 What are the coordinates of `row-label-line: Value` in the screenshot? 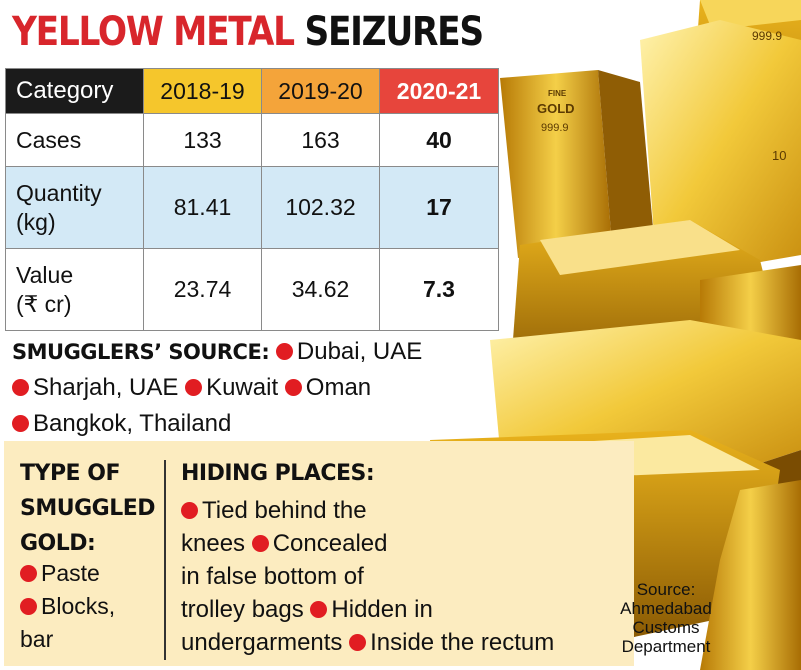 It's located at (45, 274).